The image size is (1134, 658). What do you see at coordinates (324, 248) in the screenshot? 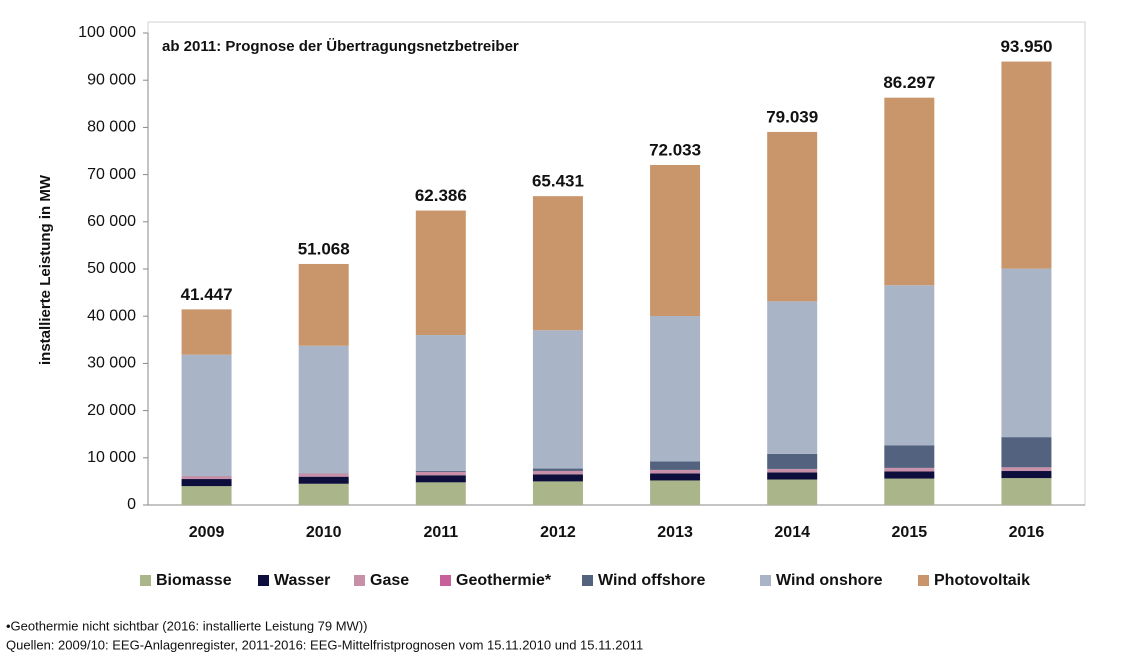
I see `total-label: 51.068` at bounding box center [324, 248].